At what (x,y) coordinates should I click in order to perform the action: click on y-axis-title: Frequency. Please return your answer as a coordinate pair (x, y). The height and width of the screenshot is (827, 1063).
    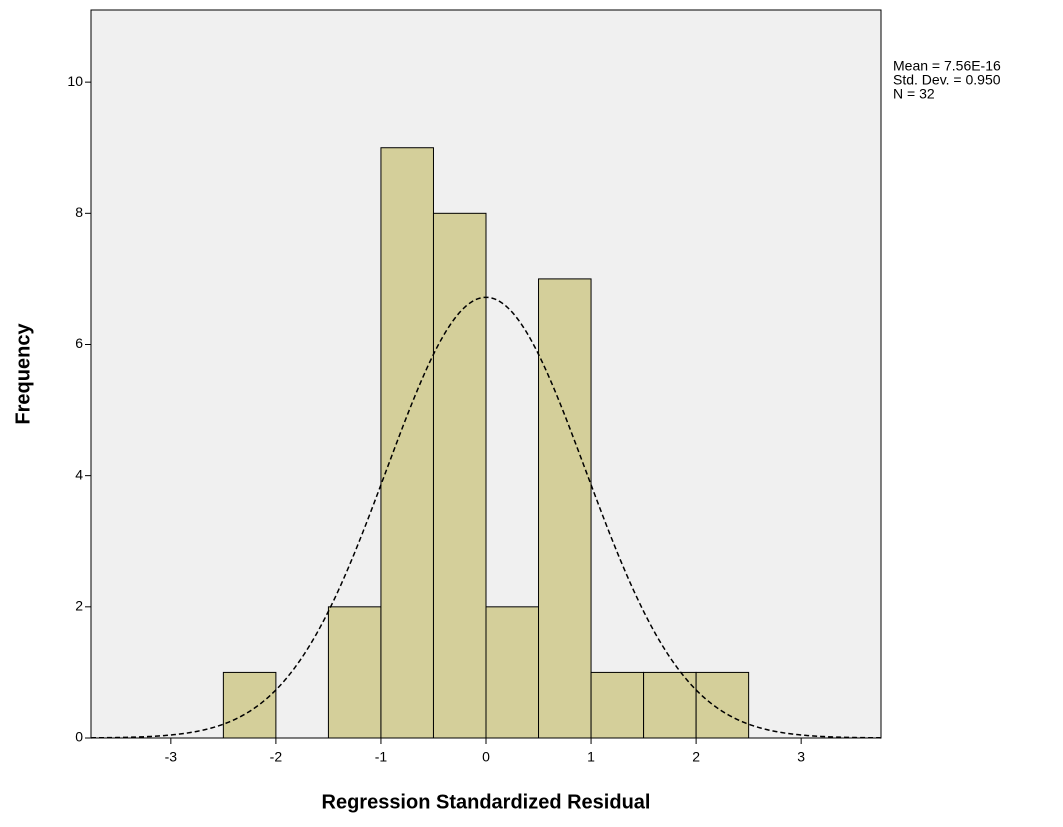
    Looking at the image, I should click on (23, 374).